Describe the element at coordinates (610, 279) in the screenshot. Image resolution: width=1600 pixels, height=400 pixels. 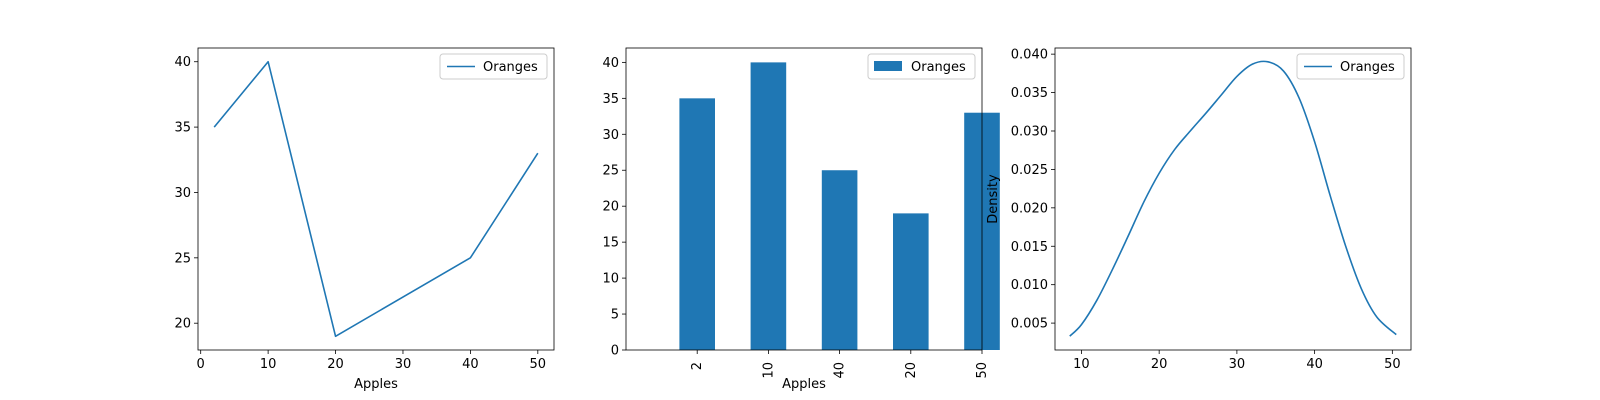
I see `y-tick-label: 10` at that location.